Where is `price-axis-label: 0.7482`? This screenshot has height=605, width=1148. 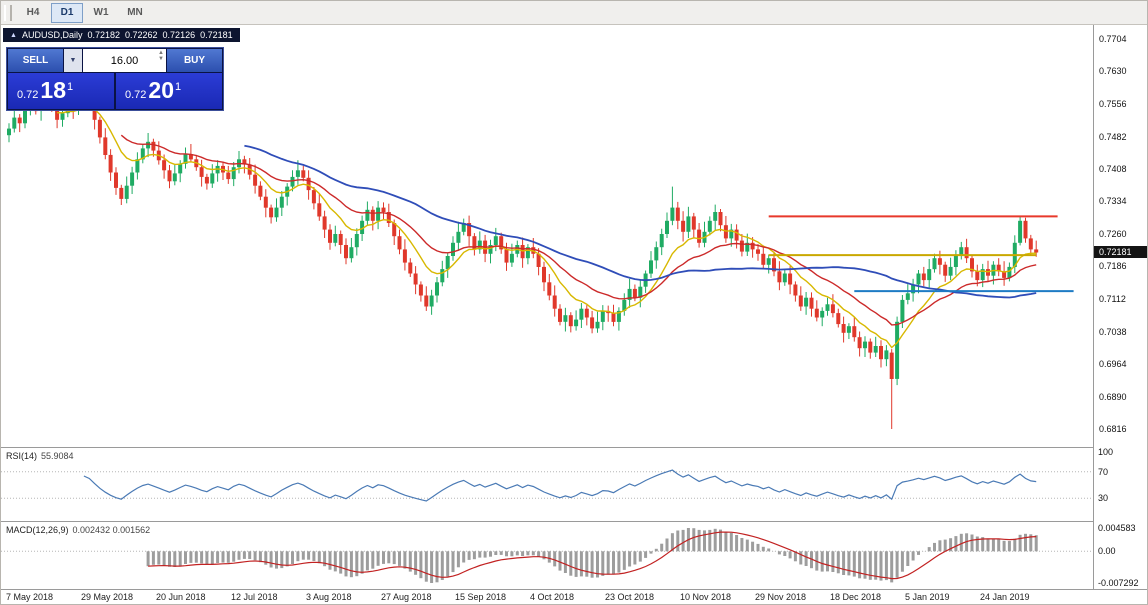 price-axis-label: 0.7482 is located at coordinates (1113, 137).